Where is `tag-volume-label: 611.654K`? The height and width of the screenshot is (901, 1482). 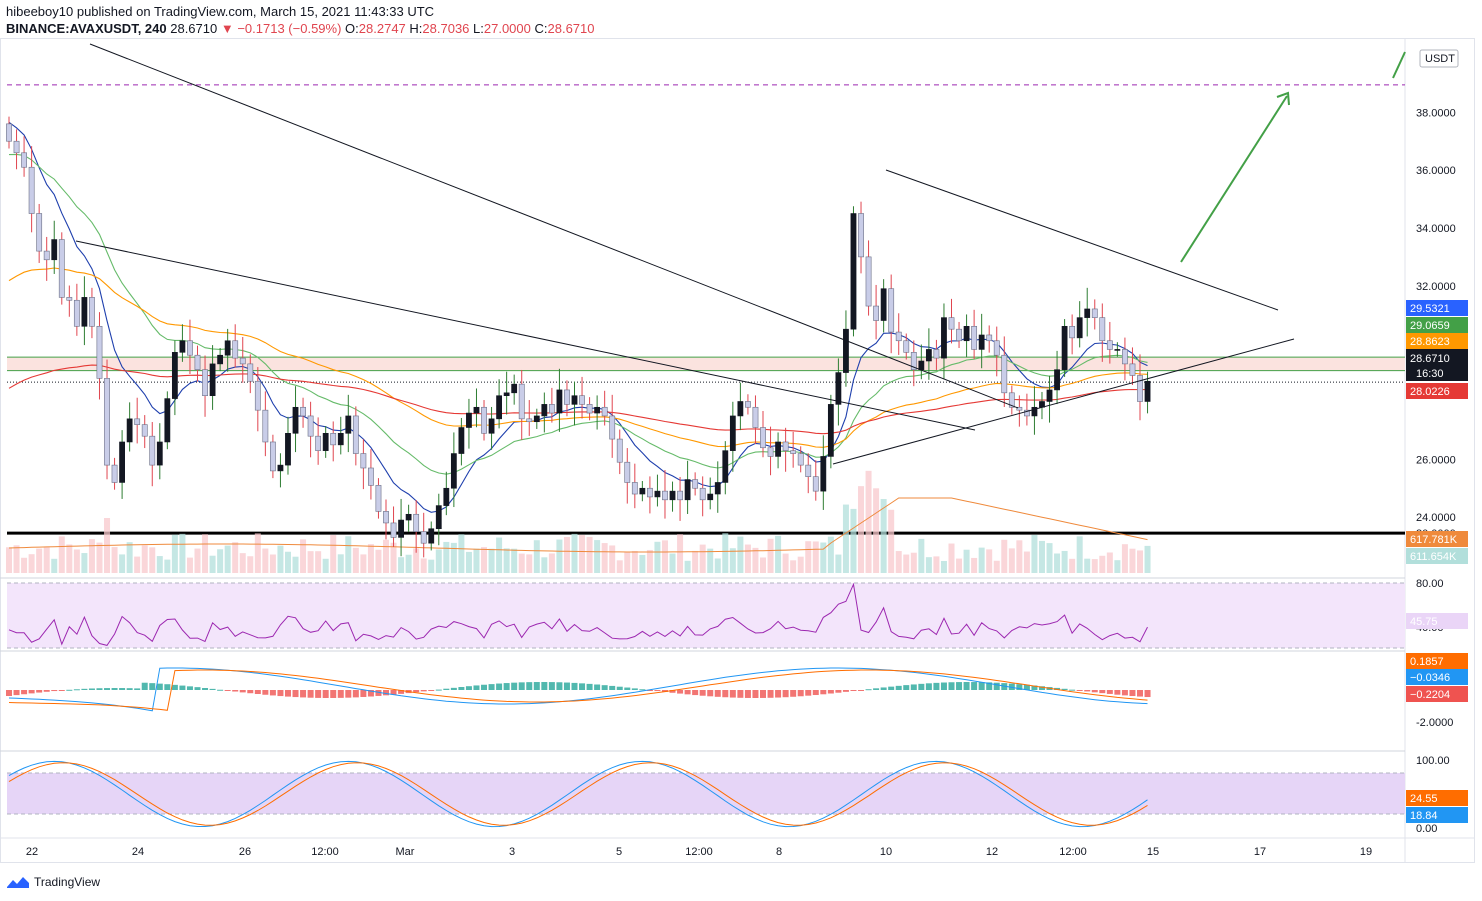 tag-volume-label: 611.654K is located at coordinates (1433, 557).